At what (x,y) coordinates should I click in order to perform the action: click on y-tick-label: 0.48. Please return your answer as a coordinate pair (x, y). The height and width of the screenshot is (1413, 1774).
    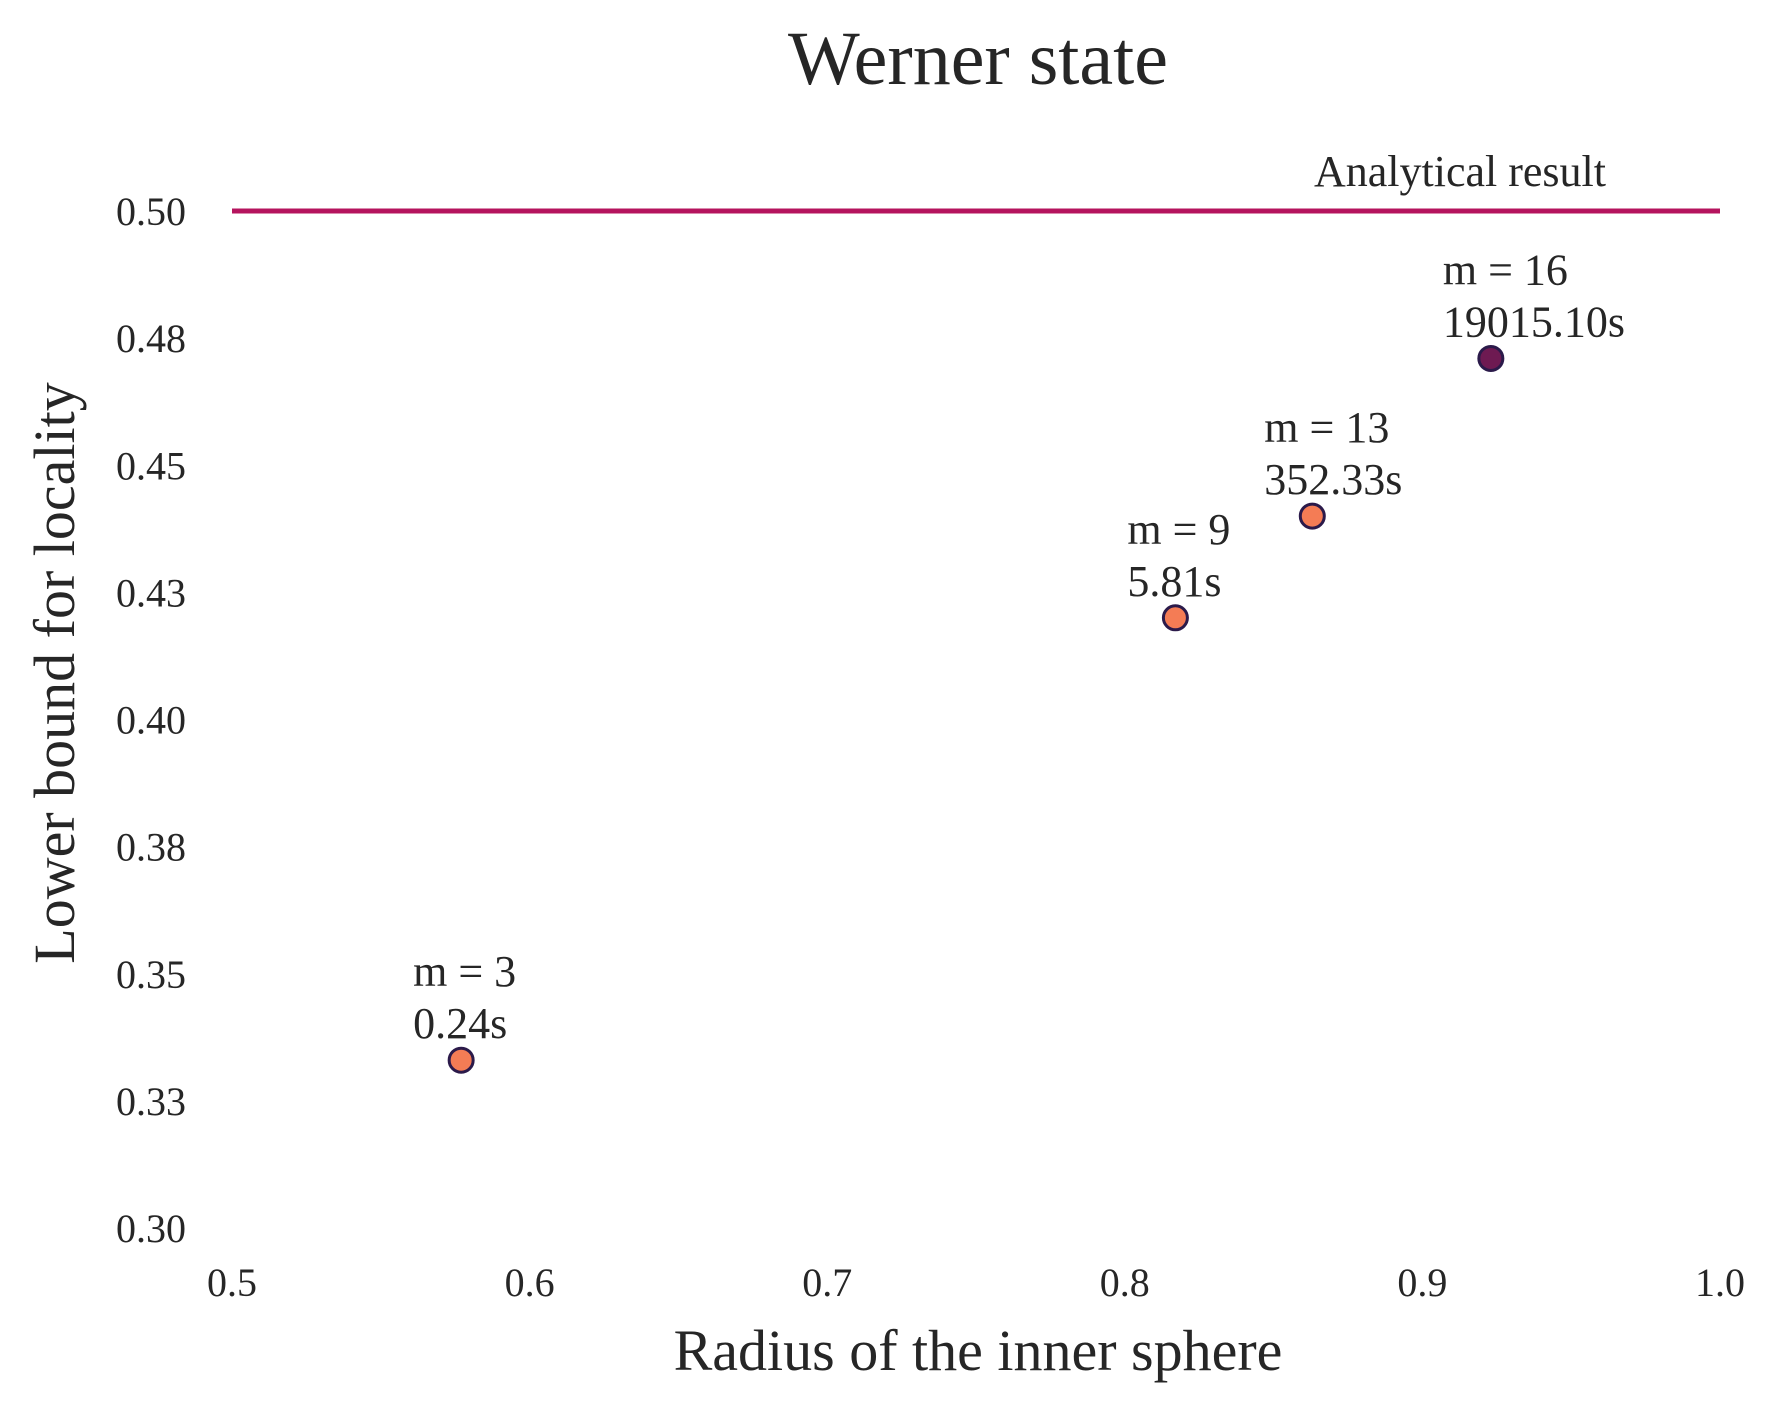
    Looking at the image, I should click on (151, 338).